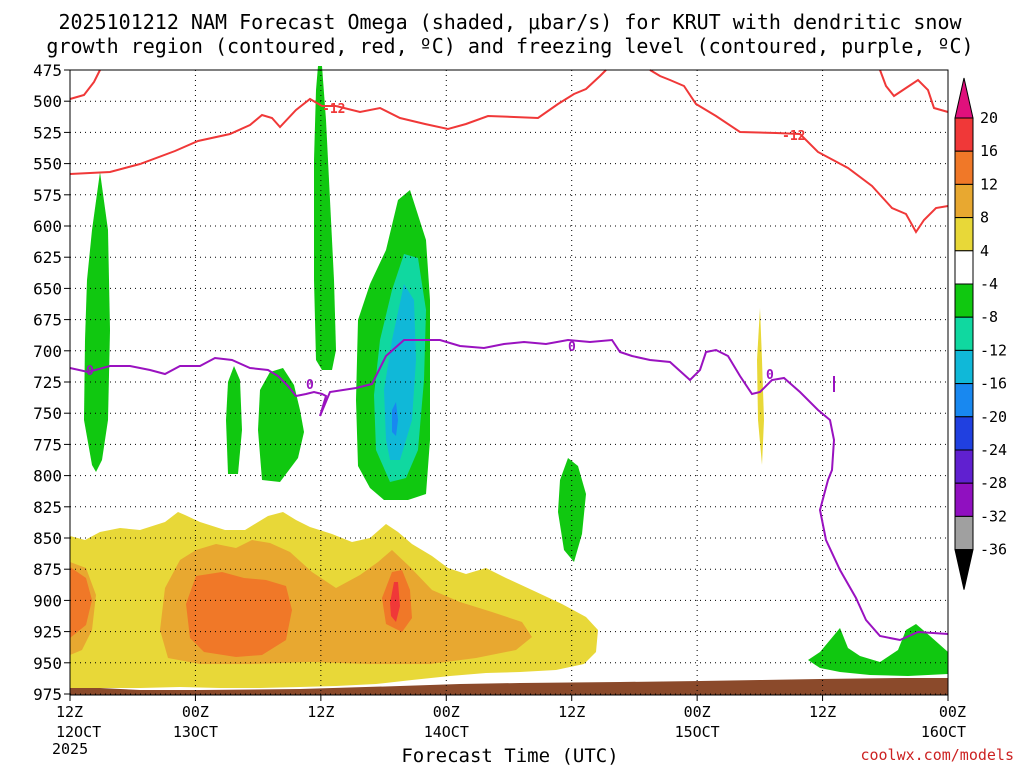 Image resolution: width=1024 pixels, height=768 pixels. Describe the element at coordinates (85, 84) in the screenshot. I see `dgz-contour-upper-left` at that location.